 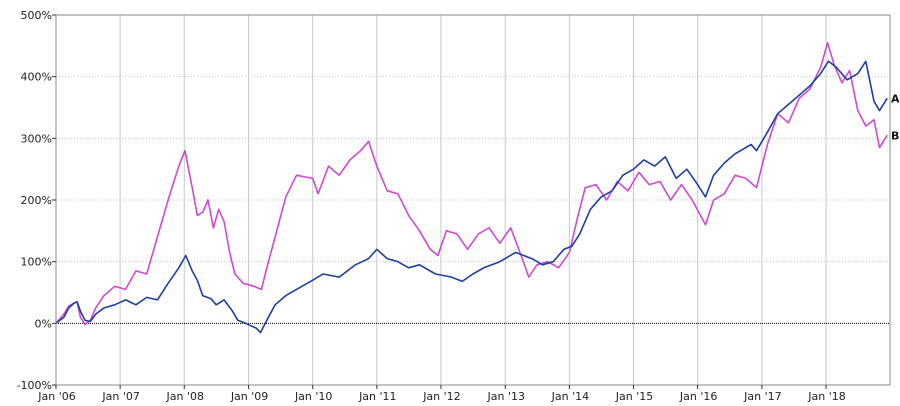 I want to click on y-tick-label: 0%, so click(x=43, y=323).